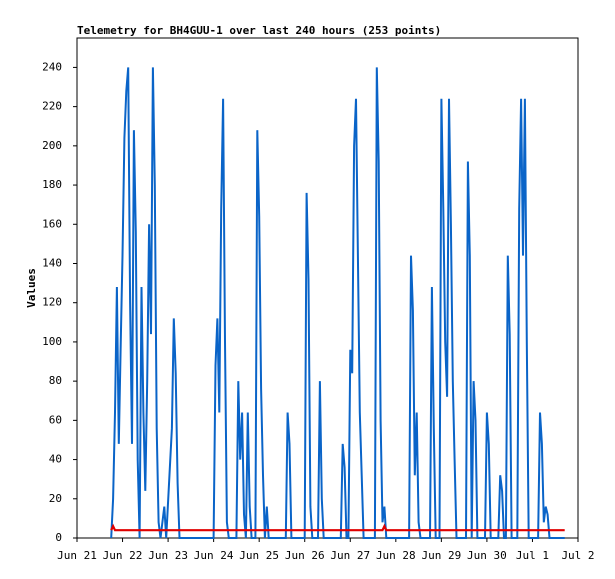 Image resolution: width=615 pixels, height=579 pixels. Describe the element at coordinates (31, 288) in the screenshot. I see `y-axis-label: Values` at that location.